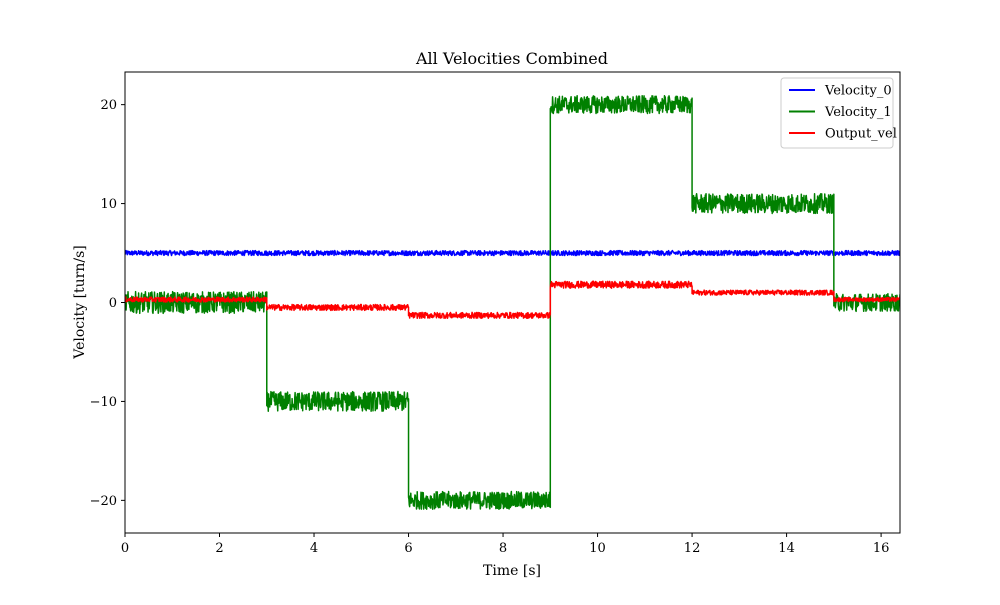 The image size is (1000, 605). What do you see at coordinates (113, 303) in the screenshot?
I see `y-tick-label: 0` at bounding box center [113, 303].